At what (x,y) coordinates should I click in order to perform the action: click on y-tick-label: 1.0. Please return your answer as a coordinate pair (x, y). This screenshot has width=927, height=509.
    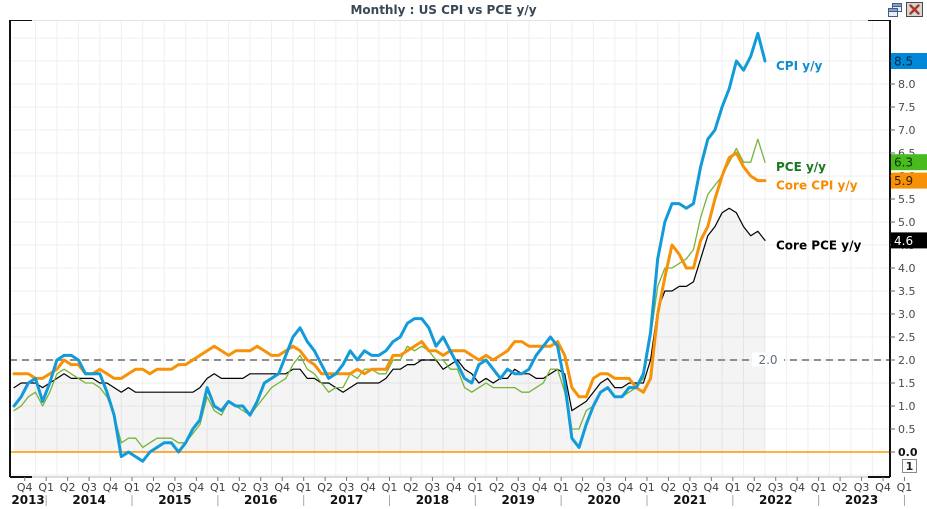
    Looking at the image, I should click on (907, 406).